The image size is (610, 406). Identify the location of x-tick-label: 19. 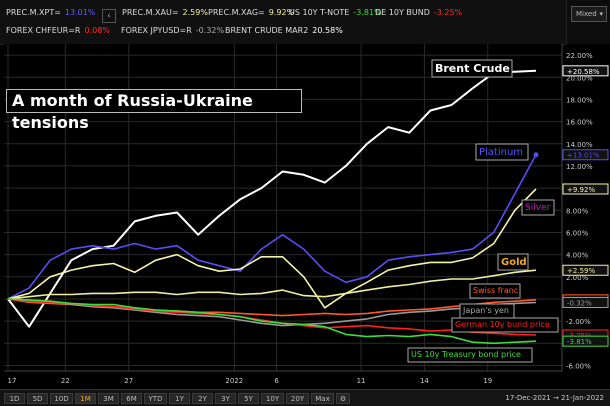
(487, 381).